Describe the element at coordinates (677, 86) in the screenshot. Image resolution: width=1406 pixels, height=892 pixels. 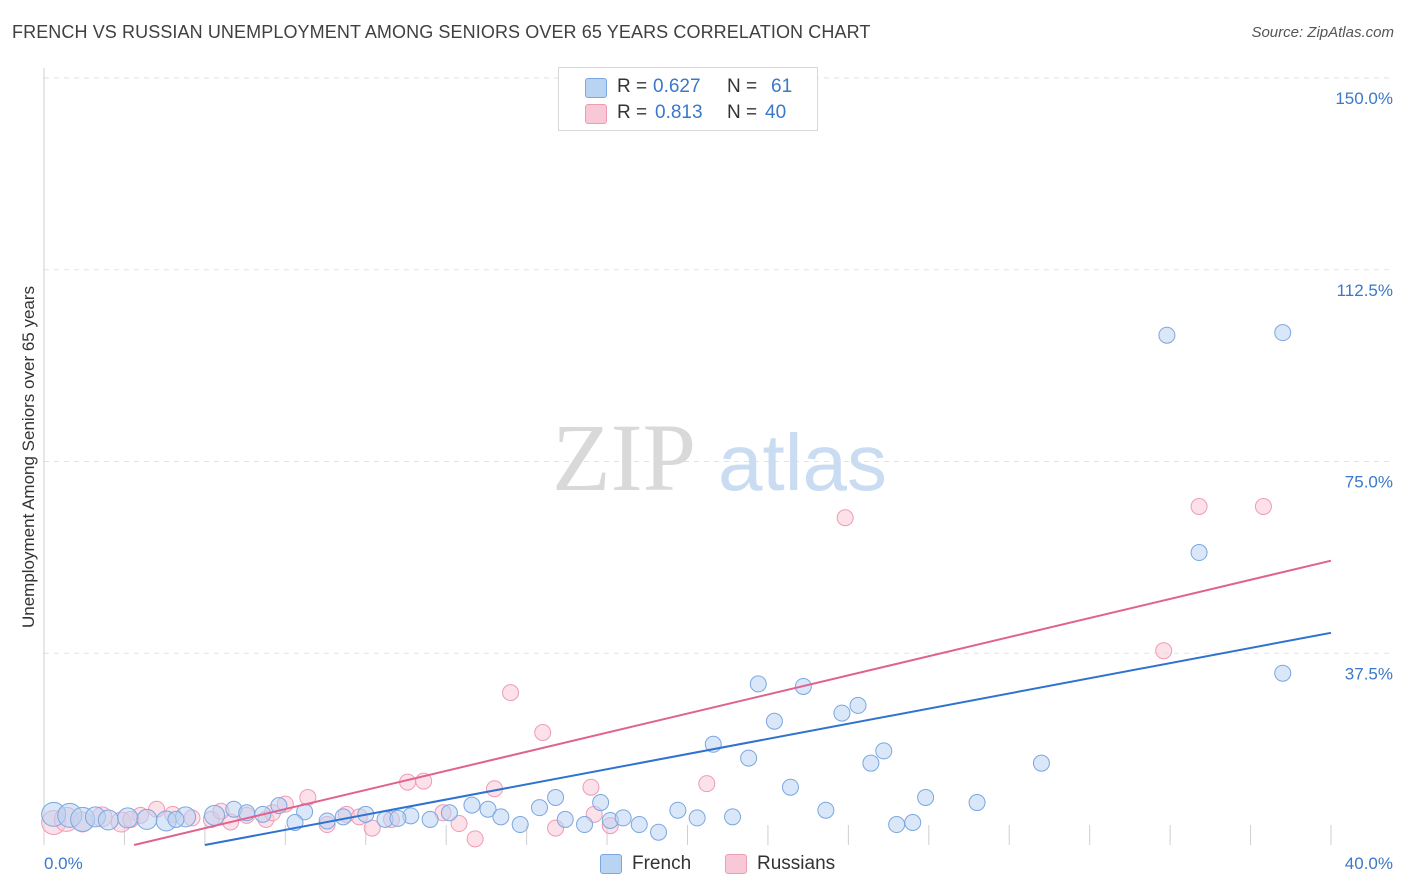
I see `french-r-value: 0.627` at that location.